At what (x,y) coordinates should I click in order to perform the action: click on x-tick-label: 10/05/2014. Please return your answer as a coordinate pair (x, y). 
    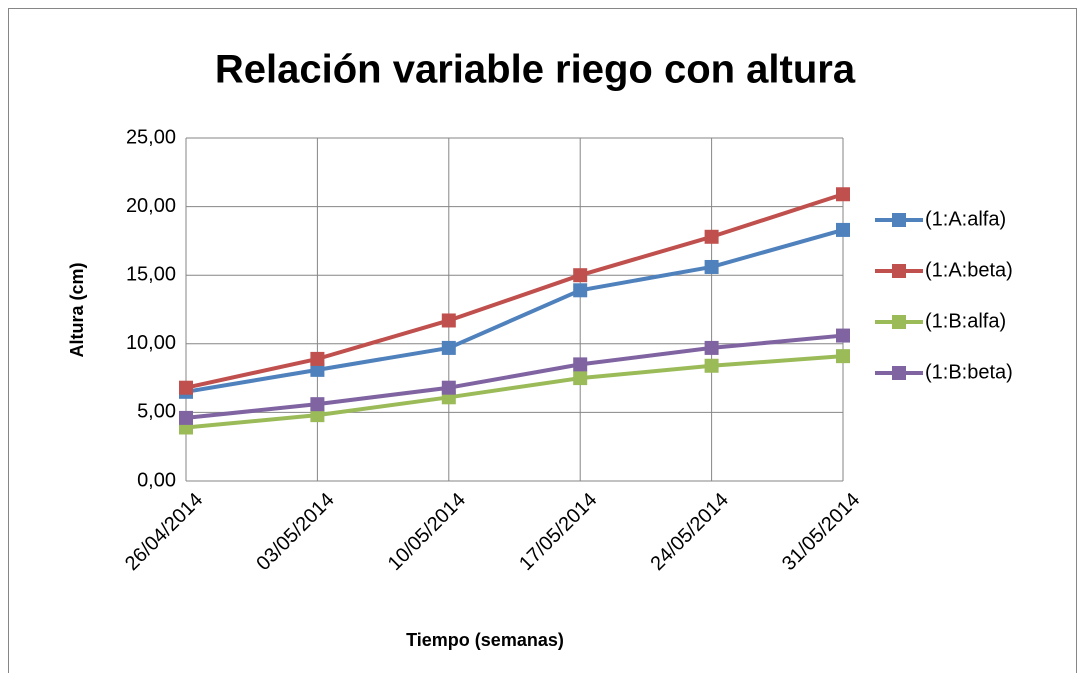
    Looking at the image, I should click on (427, 532).